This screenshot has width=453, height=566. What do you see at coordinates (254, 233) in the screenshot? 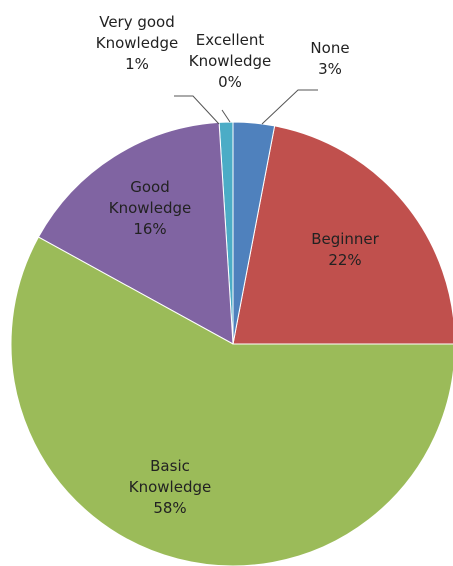
I see `pie-slice` at bounding box center [254, 233].